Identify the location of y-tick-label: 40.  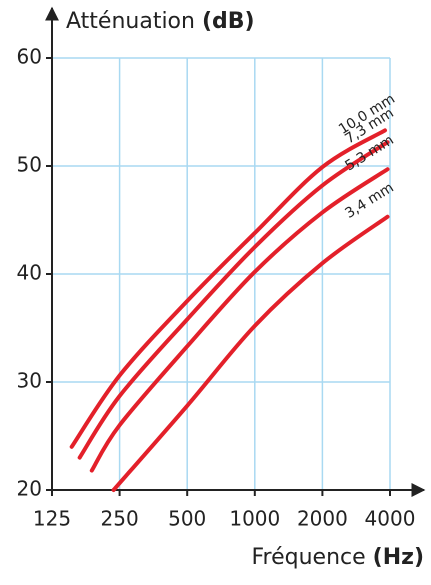
(29, 273).